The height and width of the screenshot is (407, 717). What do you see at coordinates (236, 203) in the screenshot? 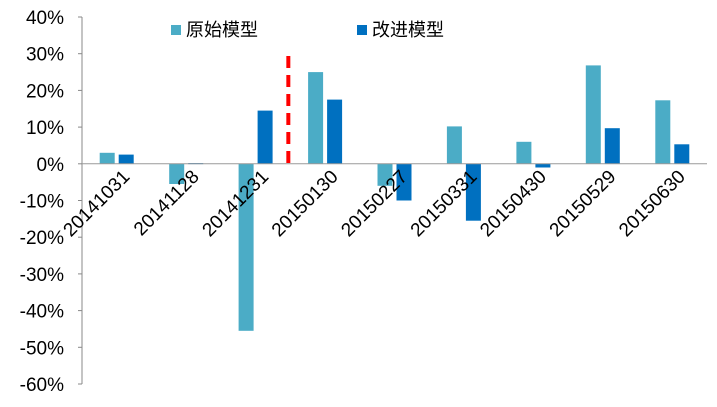
I see `x-category-label: 20141231` at bounding box center [236, 203].